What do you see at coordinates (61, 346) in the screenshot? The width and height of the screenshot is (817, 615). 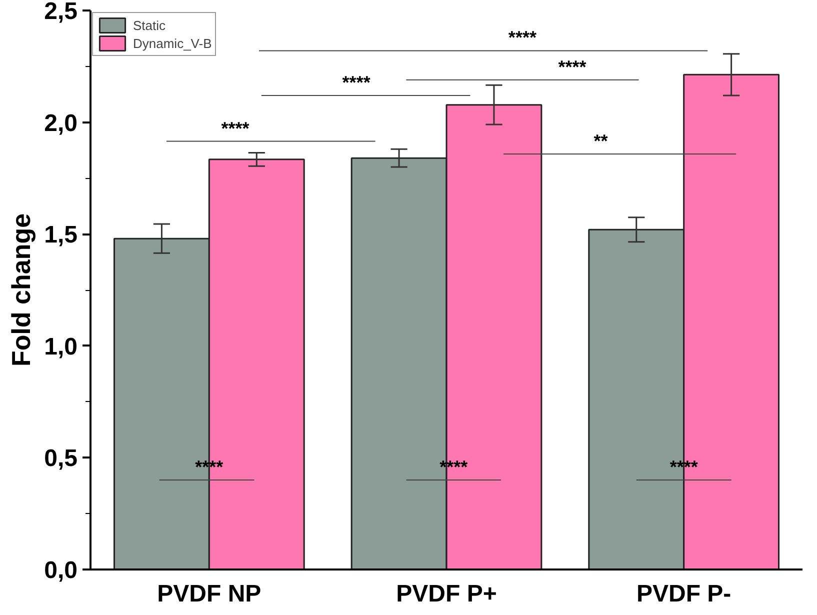 I see `y-tick-label: 1,0` at bounding box center [61, 346].